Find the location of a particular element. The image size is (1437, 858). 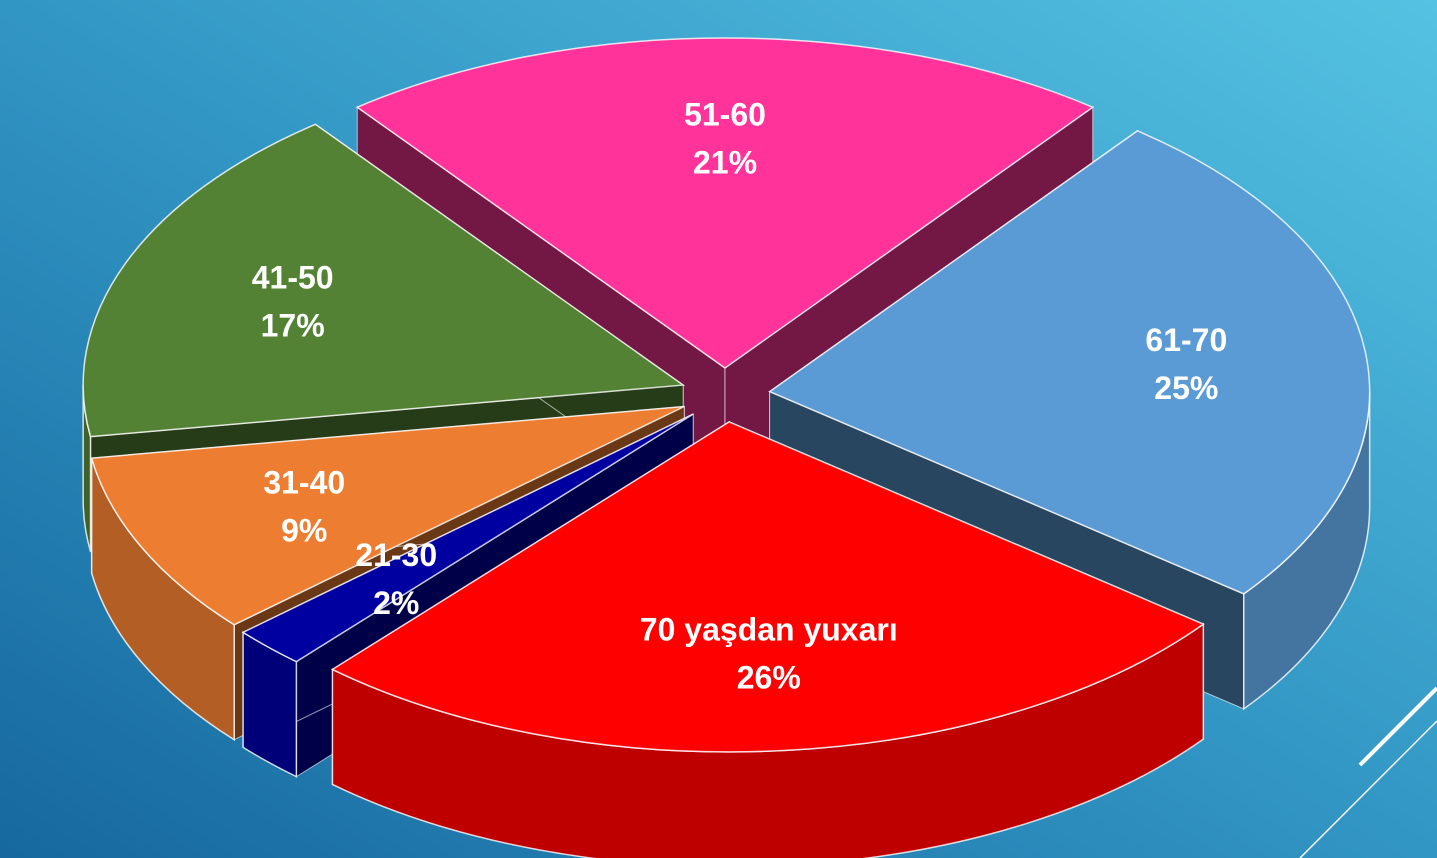

value-label: 17% is located at coordinates (293, 325).